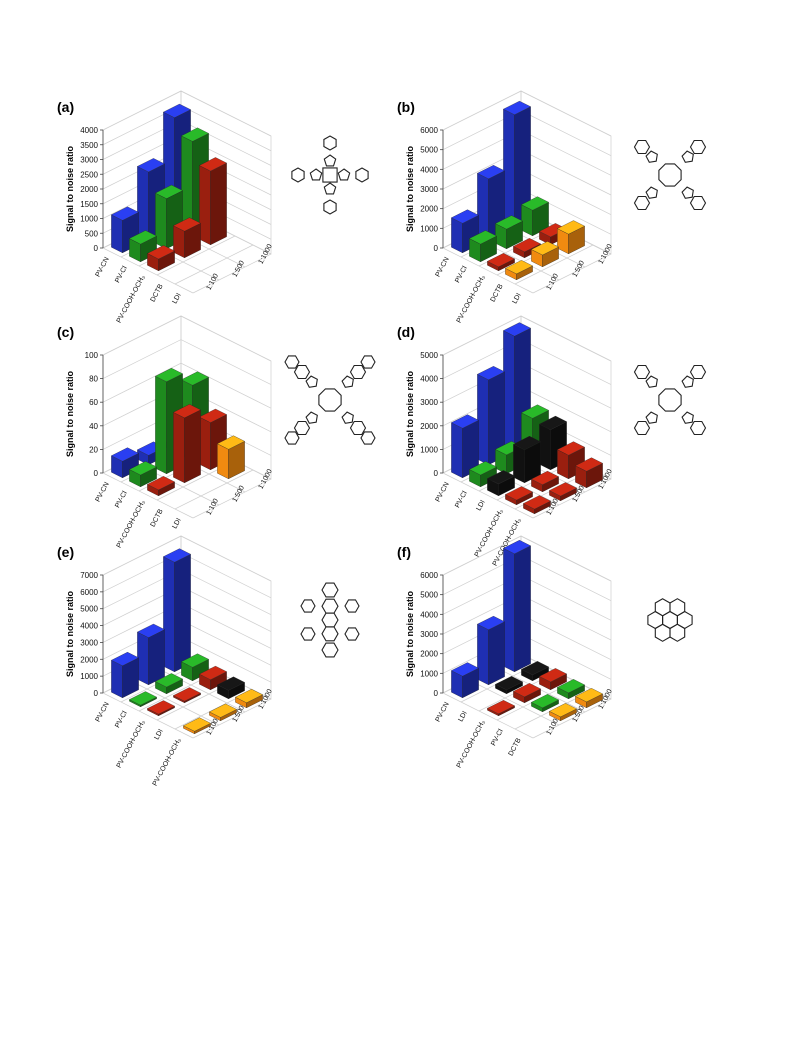  What do you see at coordinates (406, 332) in the screenshot?
I see `panel-label: (d)` at bounding box center [406, 332].